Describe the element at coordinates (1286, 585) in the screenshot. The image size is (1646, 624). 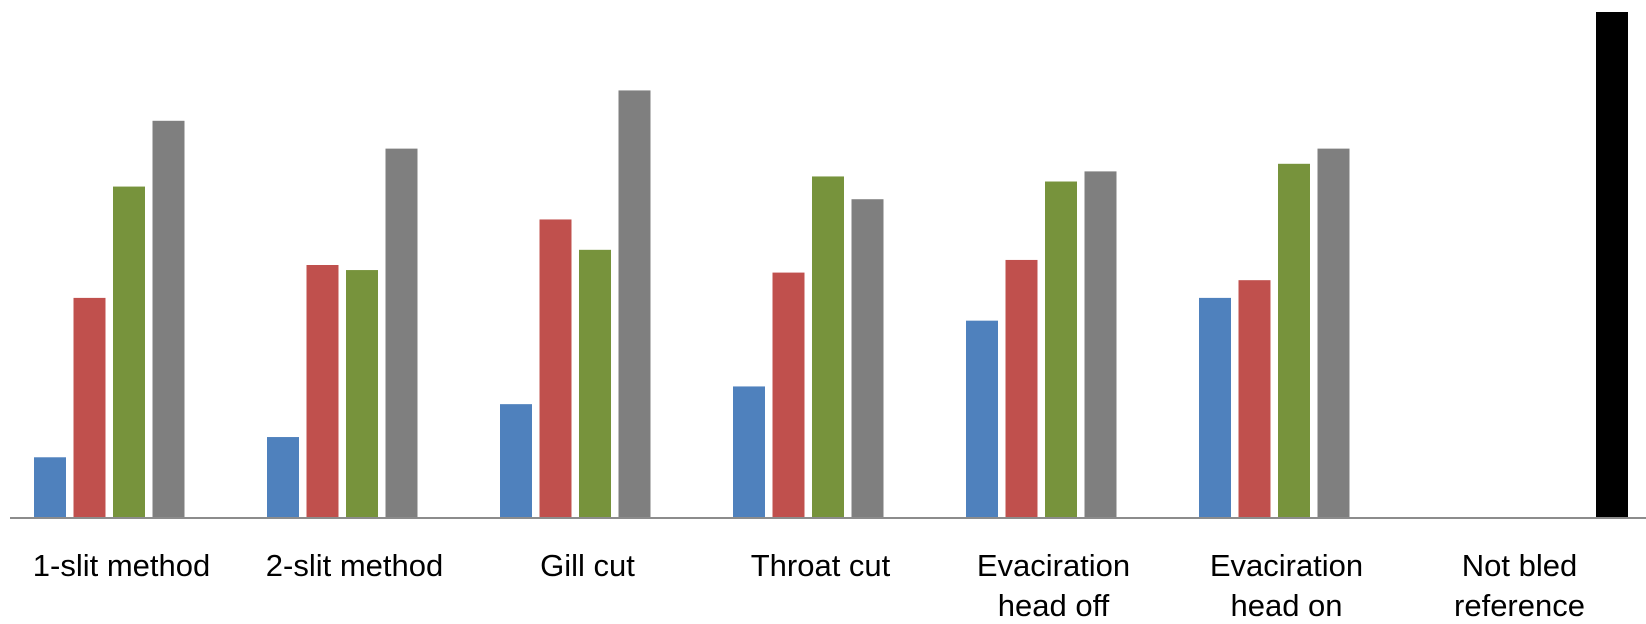
I see `category-label-6: Evaciration head on` at that location.